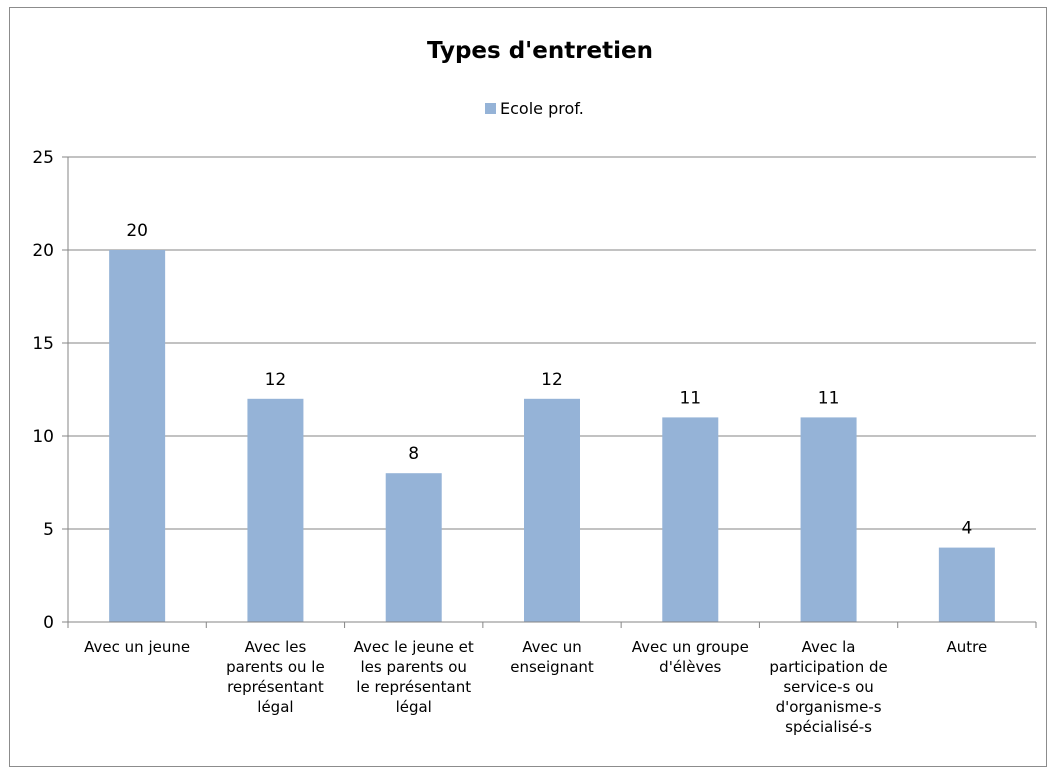 The width and height of the screenshot is (1056, 767). I want to click on category-label-line: les parents ou, so click(414, 667).